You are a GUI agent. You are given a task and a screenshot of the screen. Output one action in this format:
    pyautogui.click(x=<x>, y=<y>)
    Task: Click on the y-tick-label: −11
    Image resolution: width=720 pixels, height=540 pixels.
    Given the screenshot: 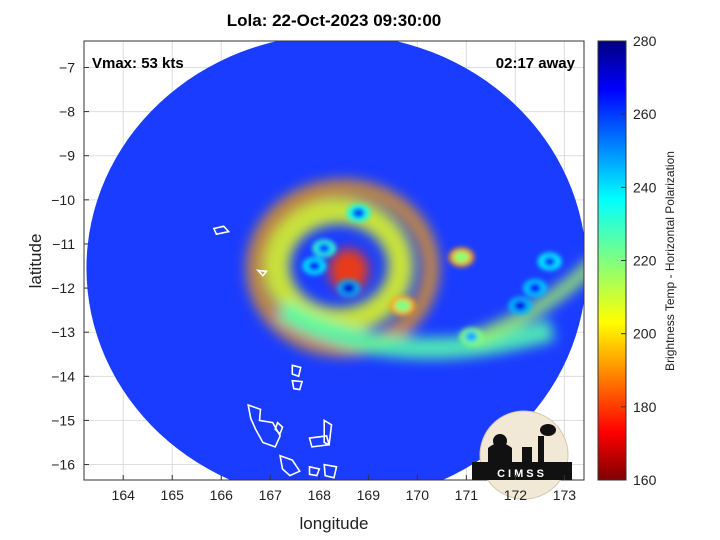 What is the action you would take?
    pyautogui.click(x=63, y=244)
    